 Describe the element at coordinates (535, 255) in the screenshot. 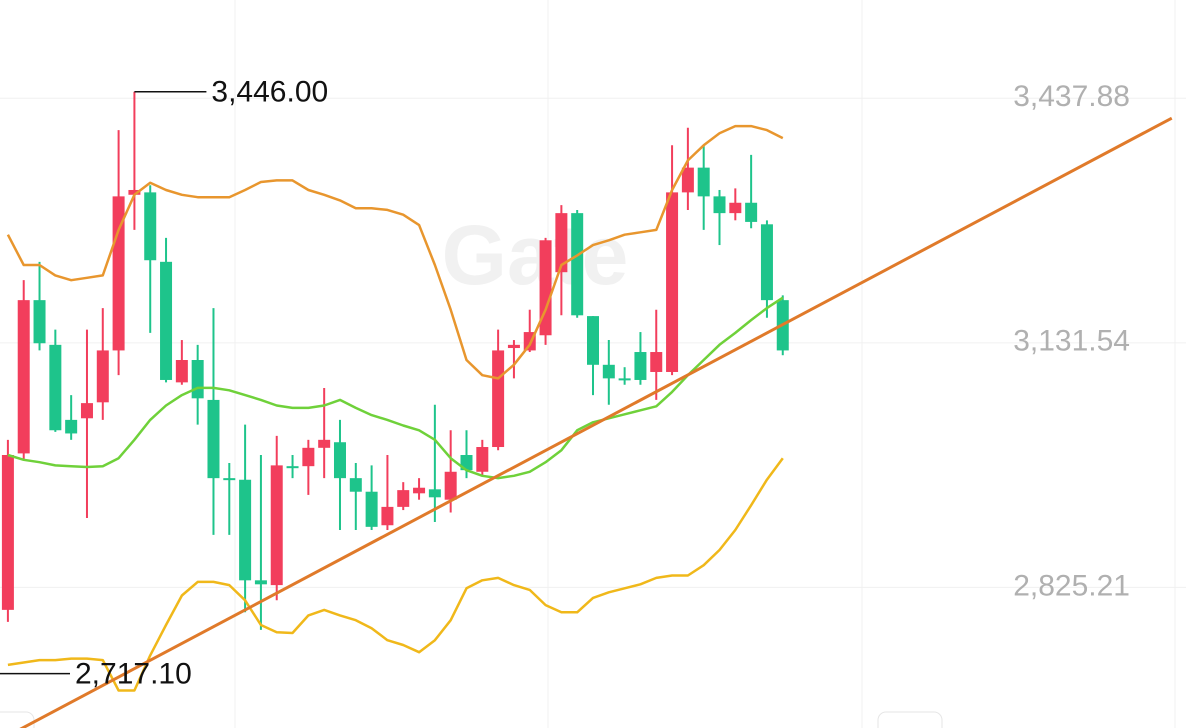

I see `watermark: Gate` at that location.